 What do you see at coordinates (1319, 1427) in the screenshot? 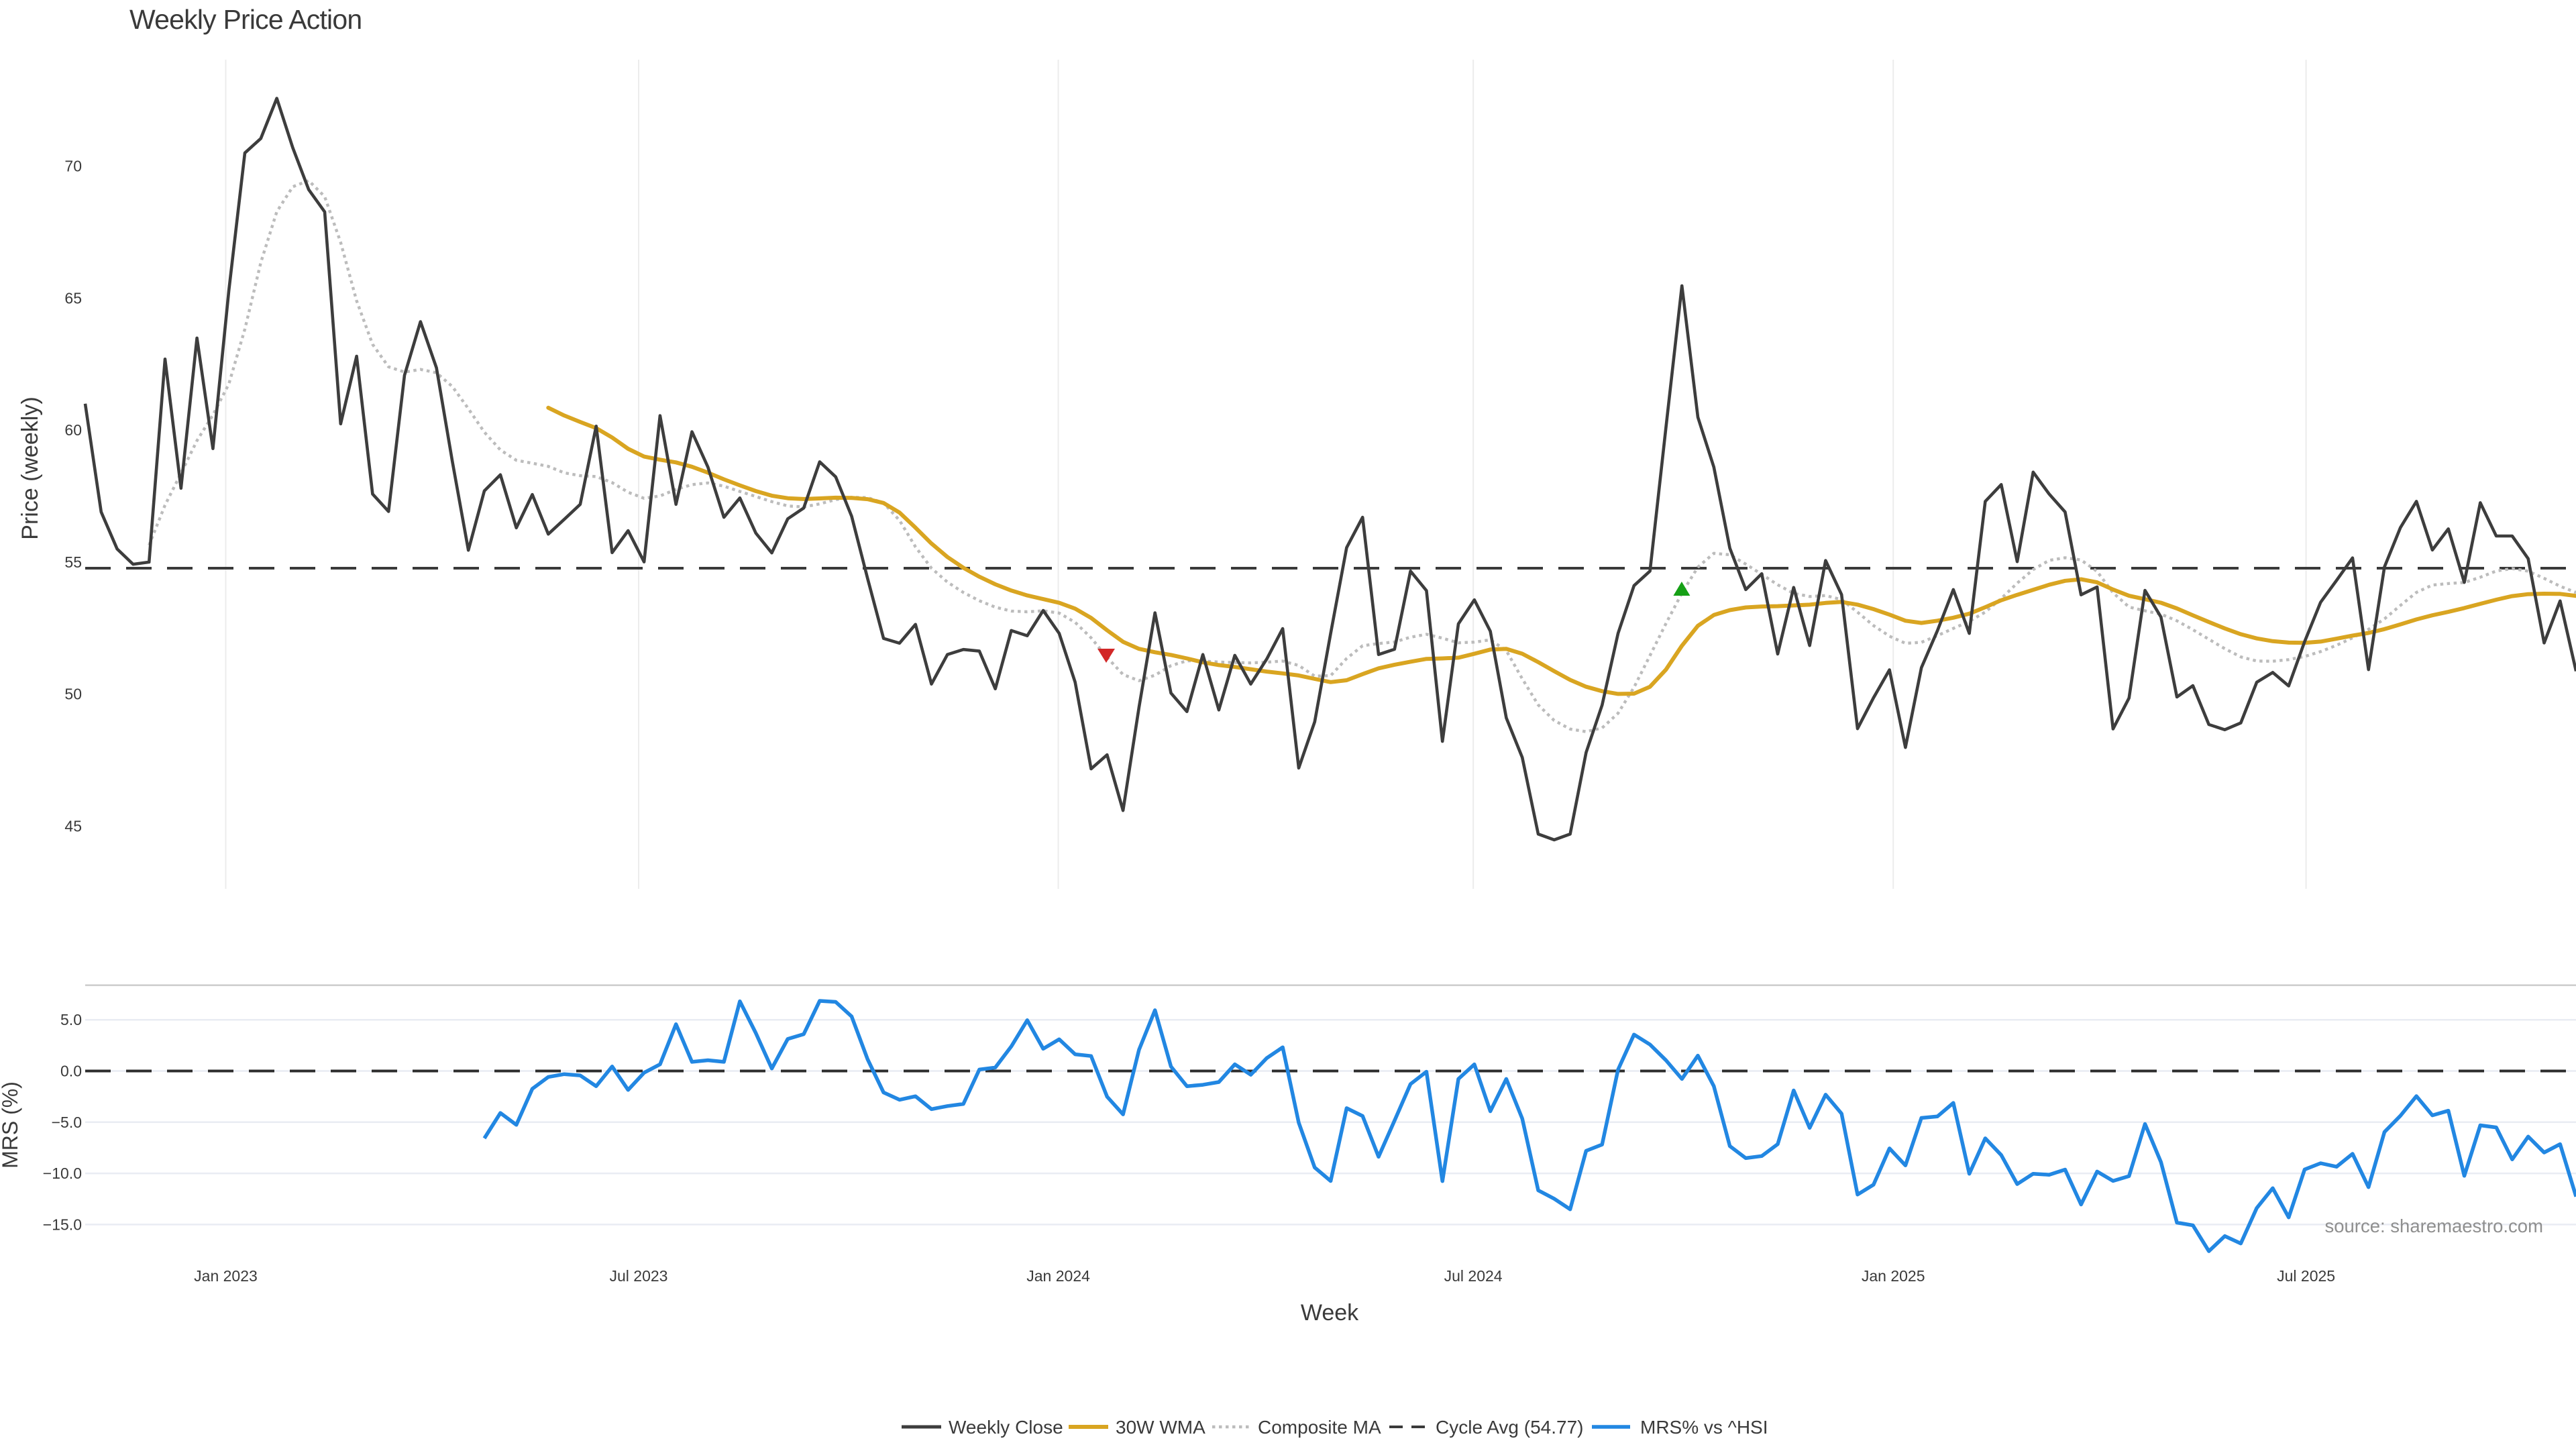
I see `svg-text: Composite MA` at bounding box center [1319, 1427].